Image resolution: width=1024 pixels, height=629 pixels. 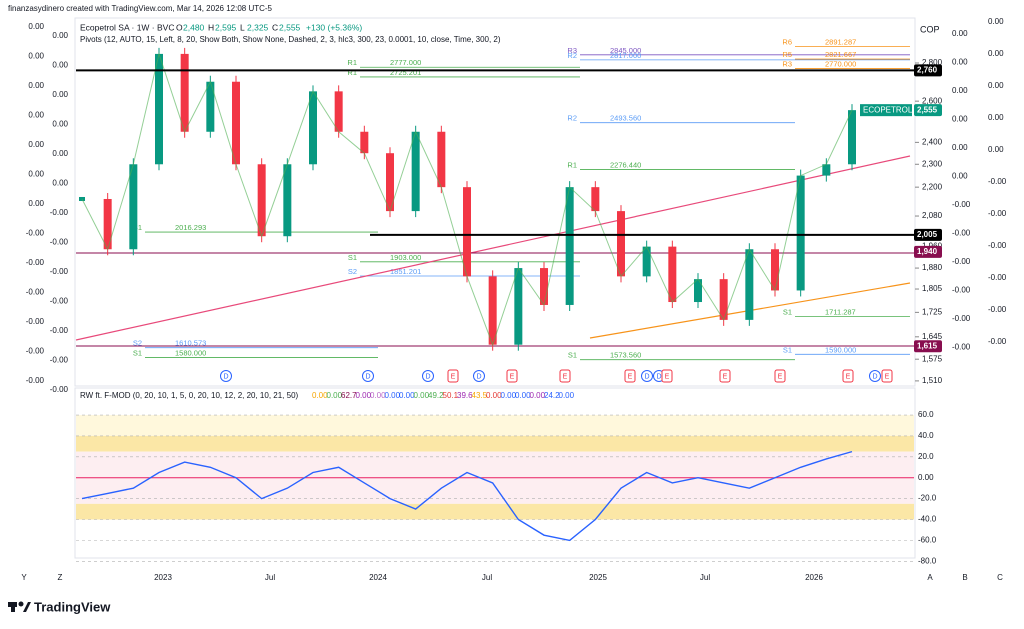 I want to click on price-tick-label: 2,080, so click(x=932, y=215).